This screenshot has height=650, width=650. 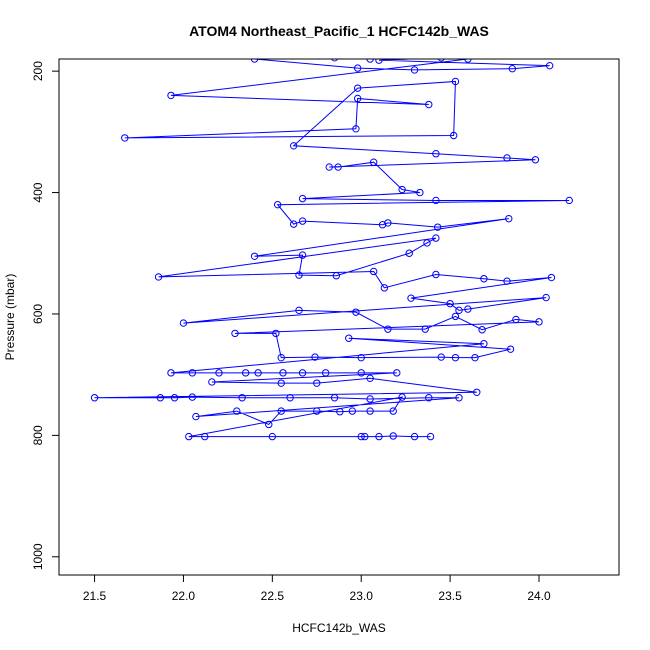 What do you see at coordinates (339, 628) in the screenshot?
I see `x-axis-label: HCFC142b_WAS` at bounding box center [339, 628].